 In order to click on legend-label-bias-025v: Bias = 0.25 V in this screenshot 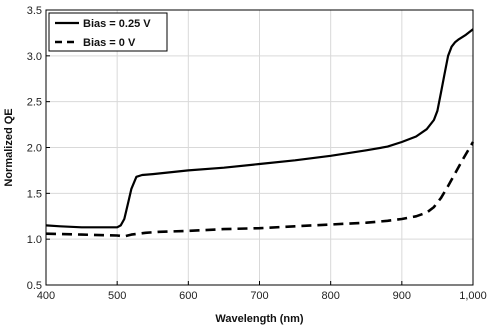, I will do `click(117, 24)`.